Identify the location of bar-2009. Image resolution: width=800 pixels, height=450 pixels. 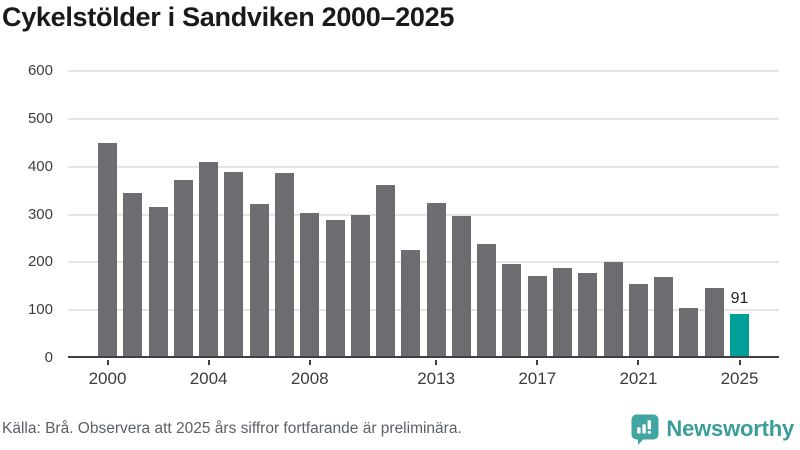
(335, 289).